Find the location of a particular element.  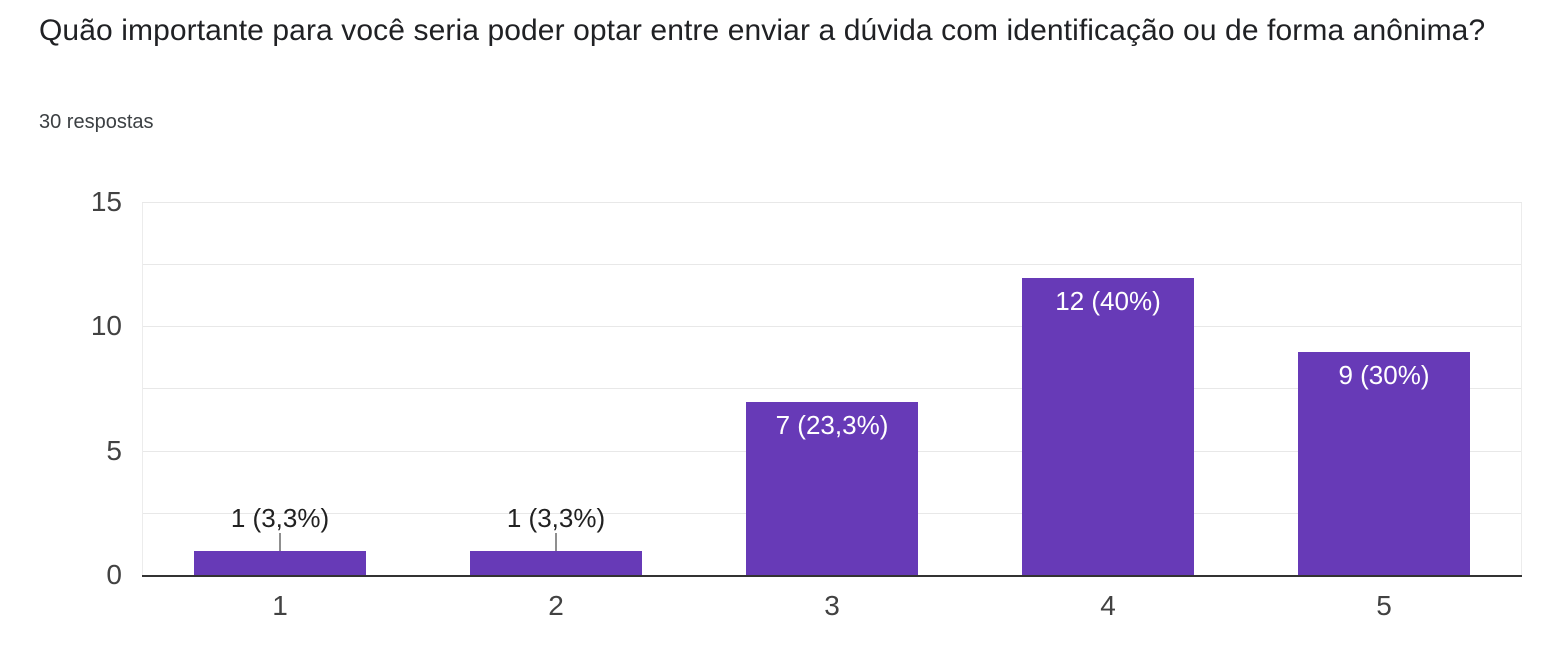

bar-value-label: 12 (40%) is located at coordinates (1108, 301).